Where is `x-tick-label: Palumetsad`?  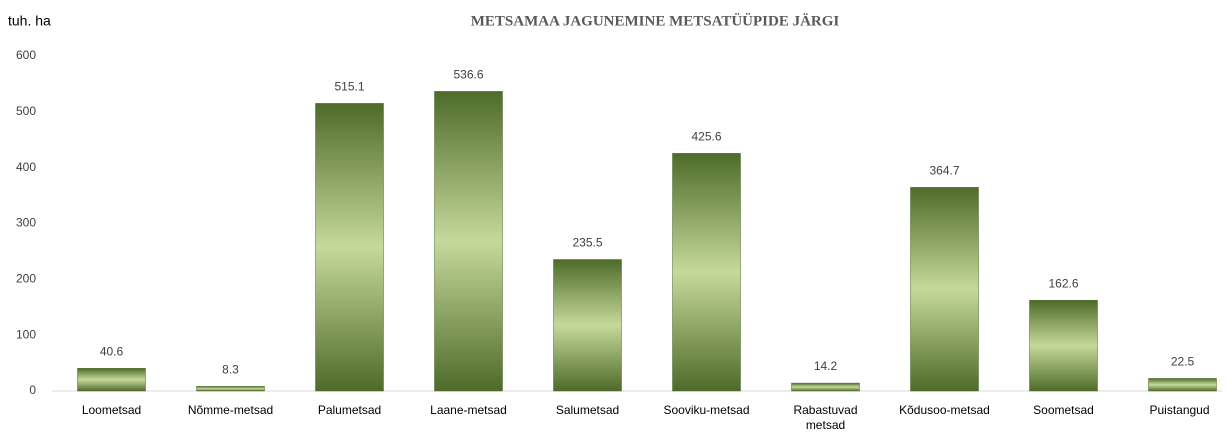 x-tick-label: Palumetsad is located at coordinates (349, 410).